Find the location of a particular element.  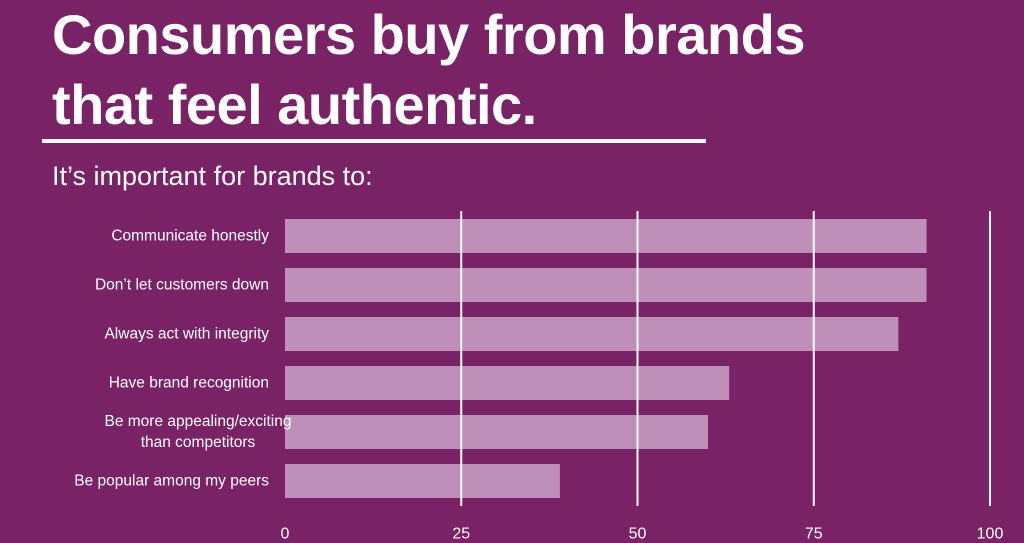

title-line-1: Consumers buy from brands is located at coordinates (428, 34).